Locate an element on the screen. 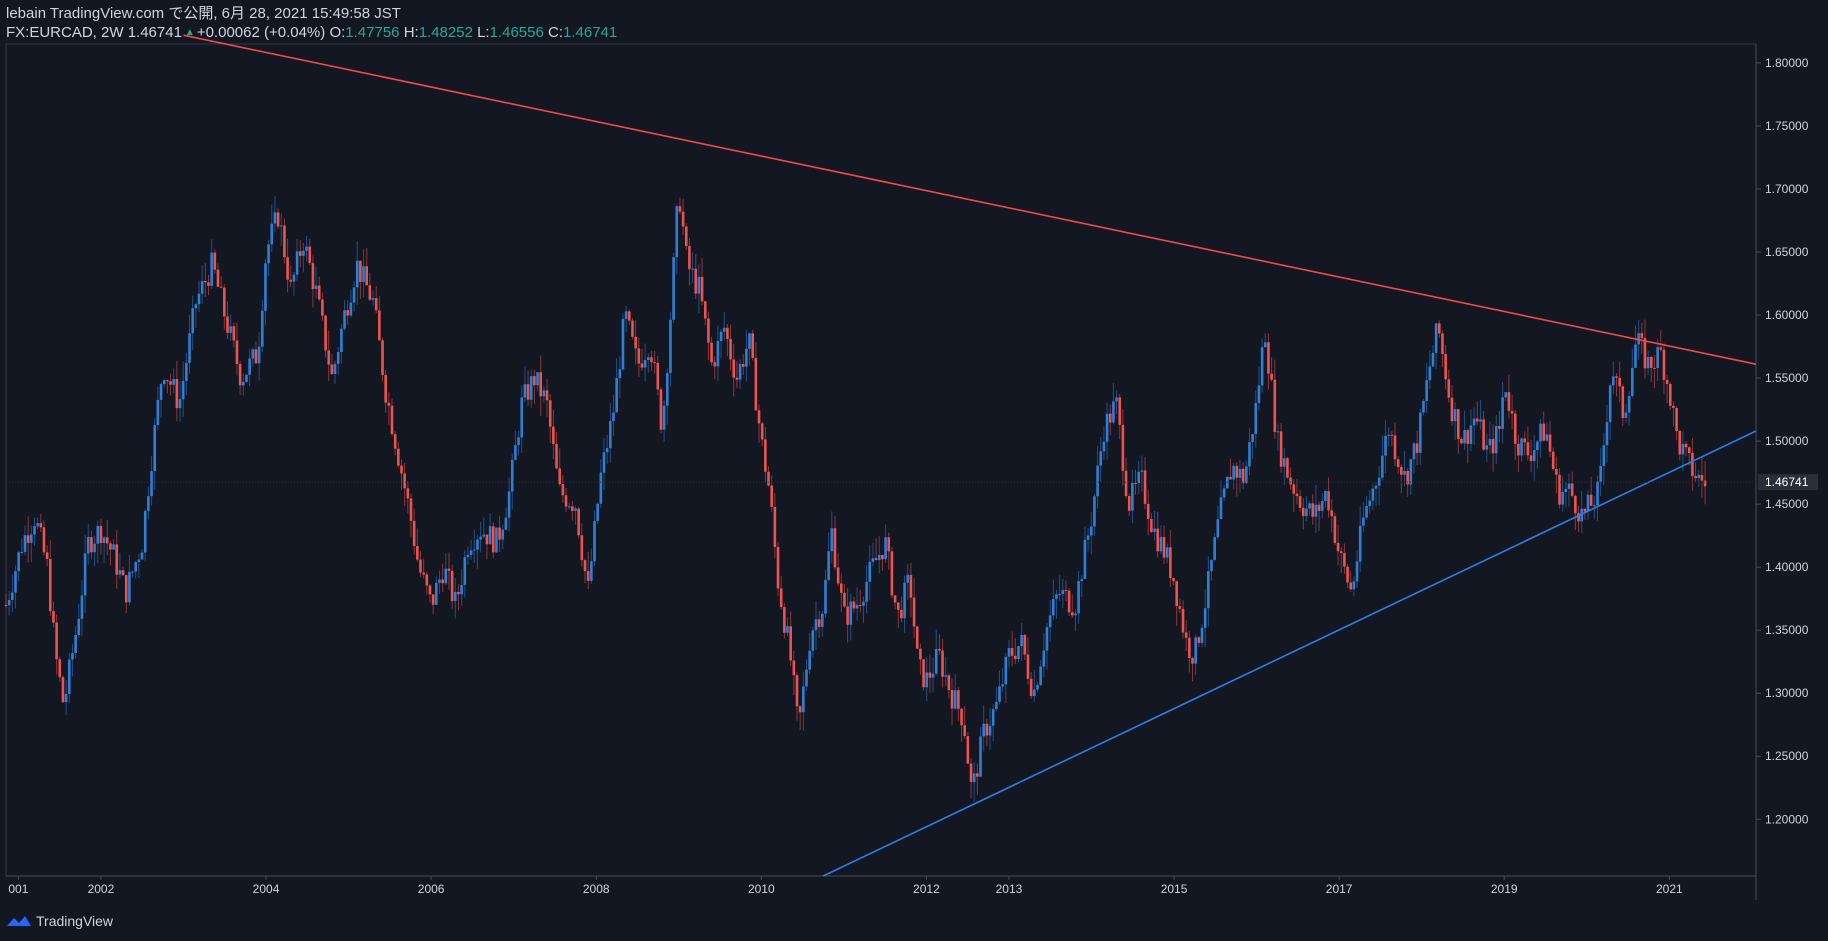 Image resolution: width=1828 pixels, height=941 pixels. price-tick-label: 1.50000 is located at coordinates (1787, 441).